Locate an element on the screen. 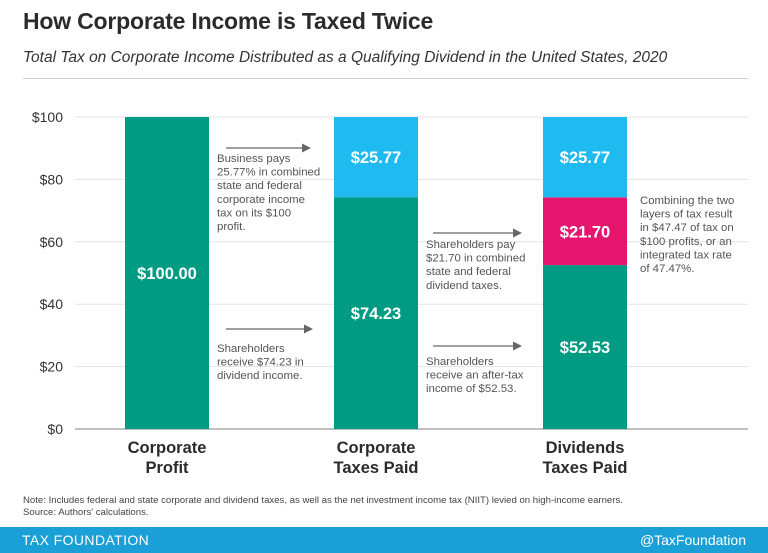 The image size is (768, 553). annotation-text: tax on its $100 is located at coordinates (254, 213).